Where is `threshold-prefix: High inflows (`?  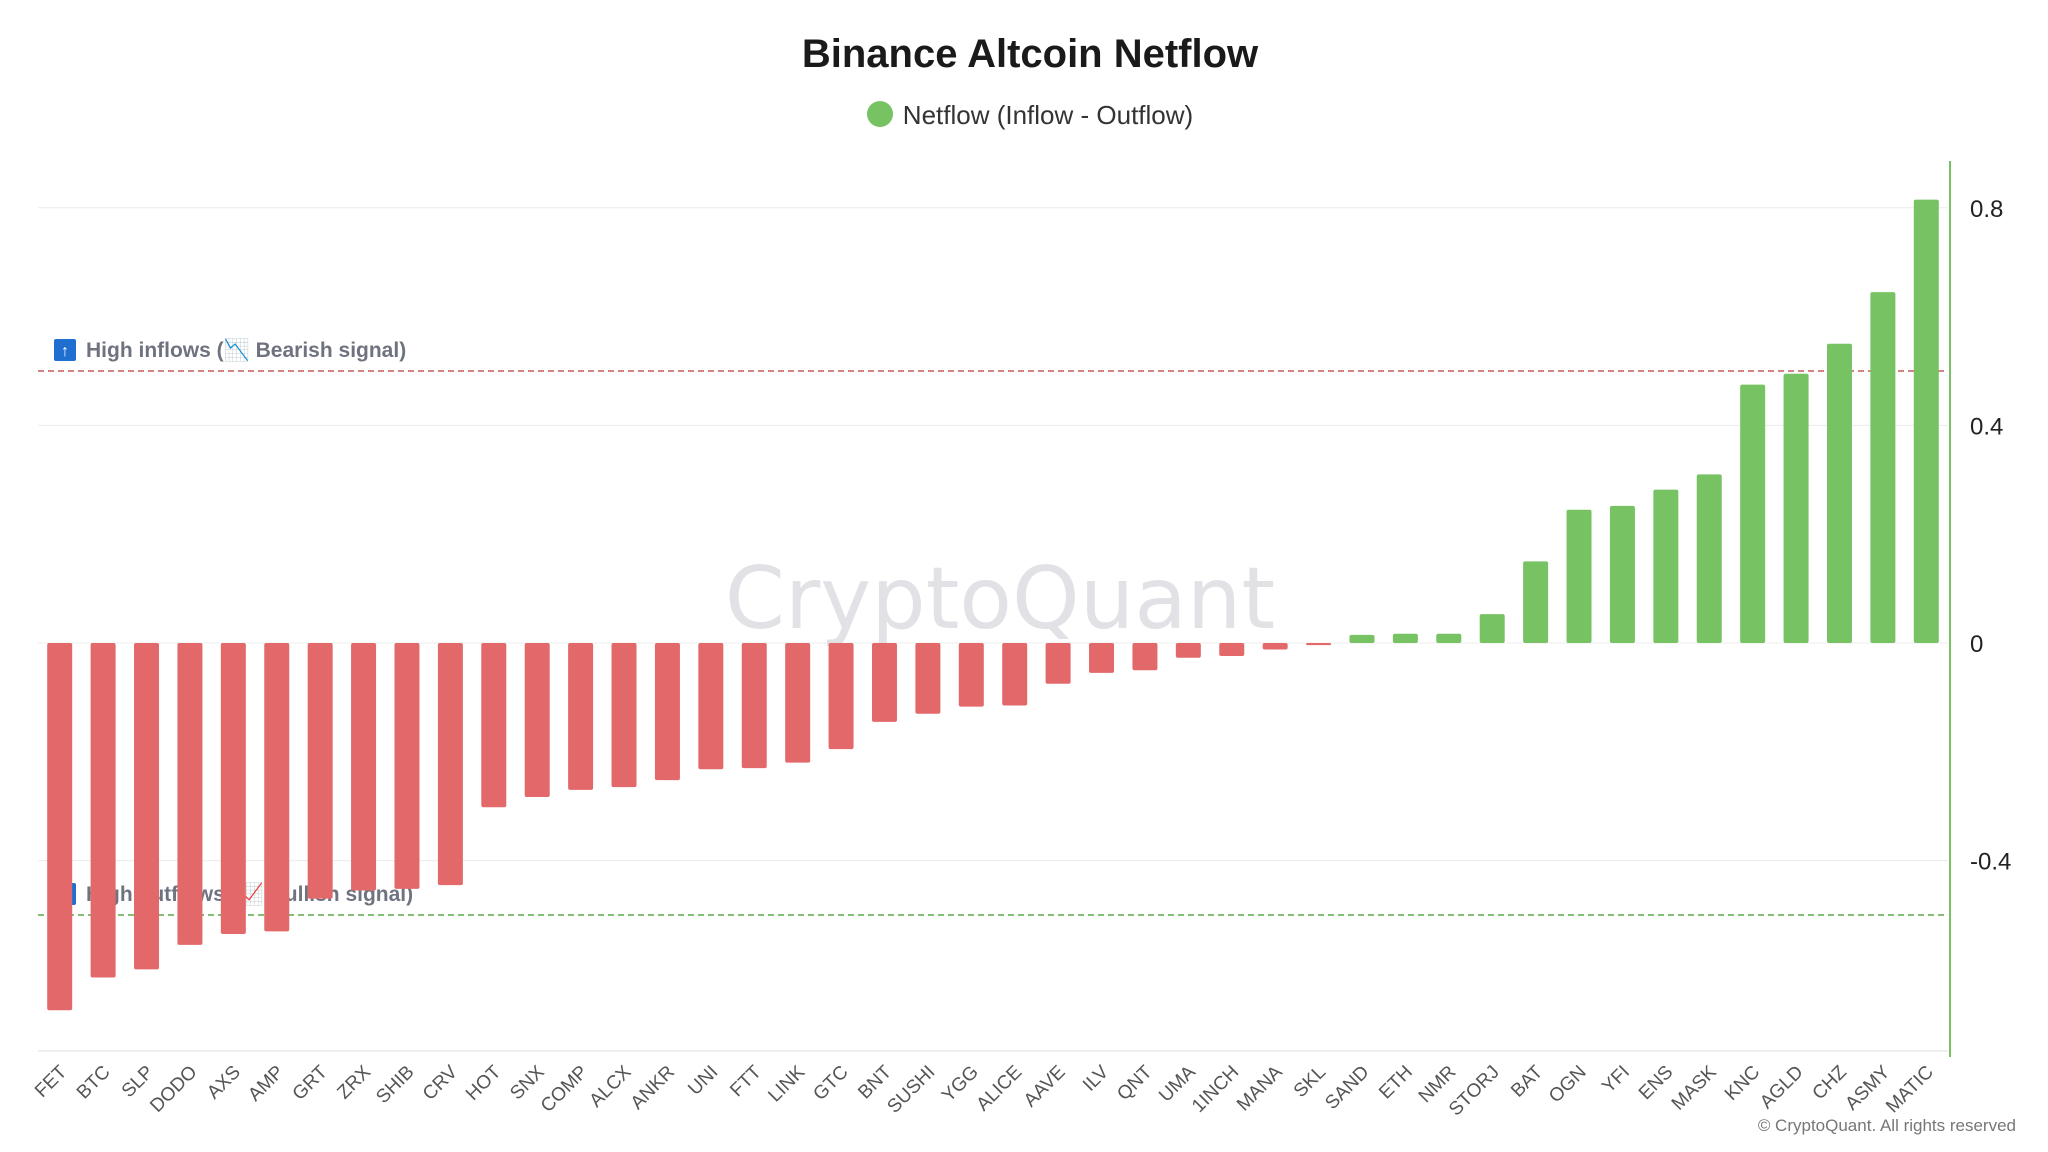
threshold-prefix: High inflows ( is located at coordinates (155, 350).